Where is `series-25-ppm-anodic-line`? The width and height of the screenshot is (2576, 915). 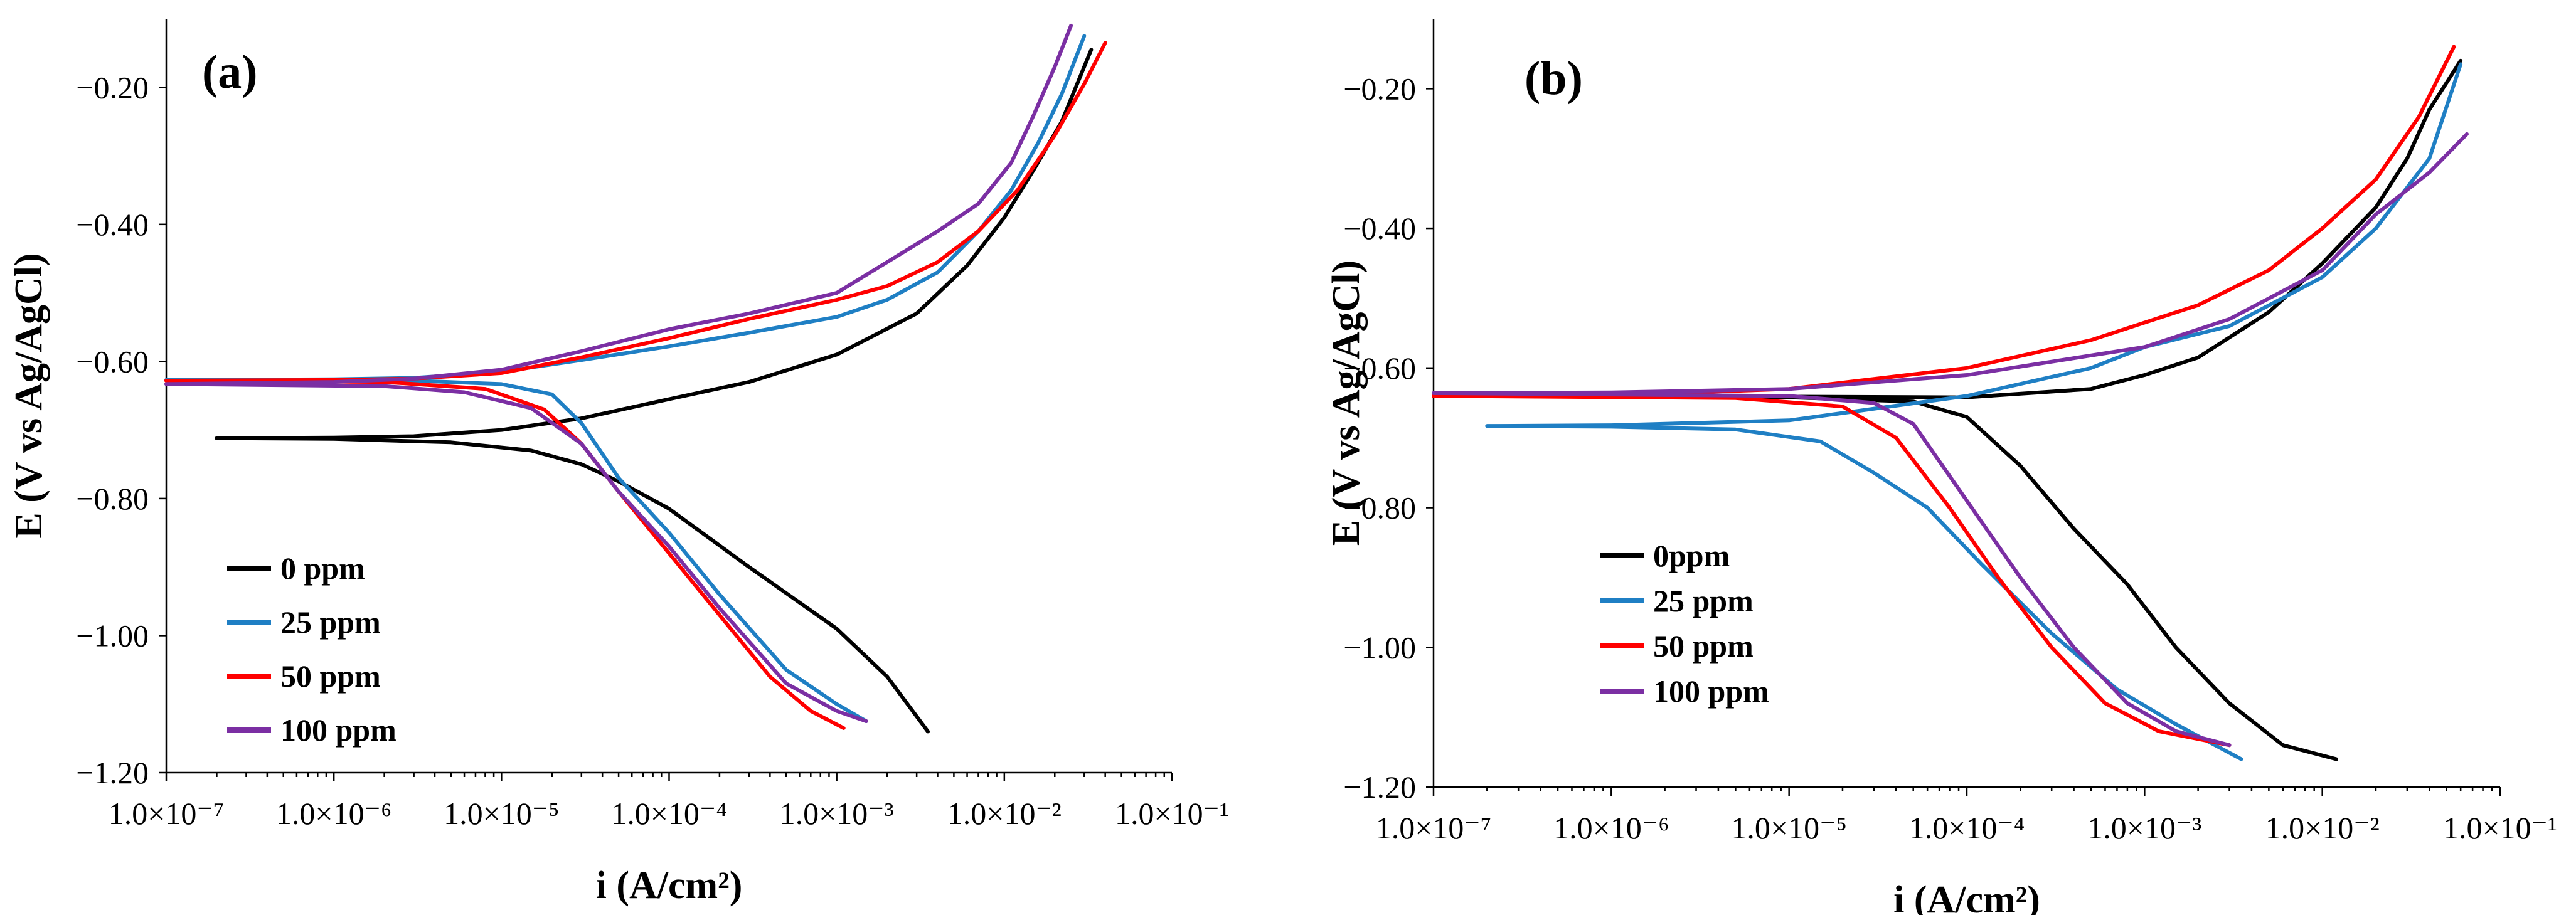 series-25-ppm-anodic-line is located at coordinates (626, 208).